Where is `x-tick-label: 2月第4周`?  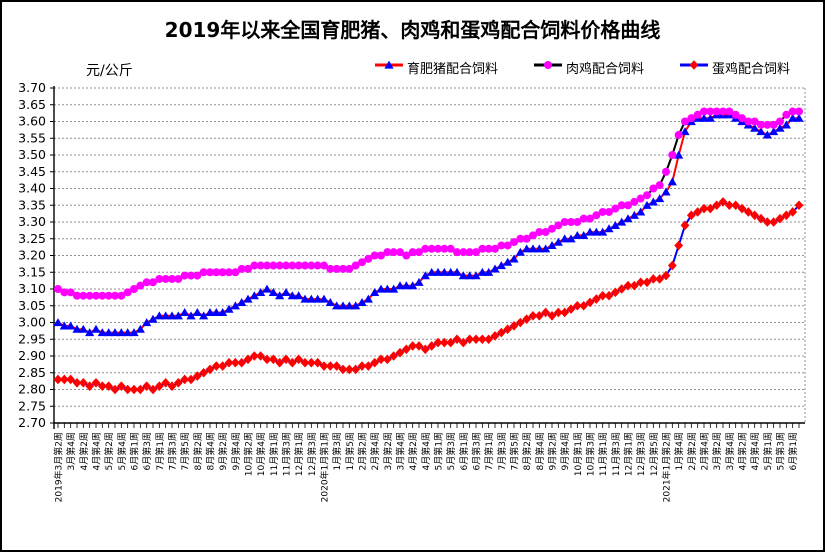
x-tick-label: 2月第4周 is located at coordinates (375, 451).